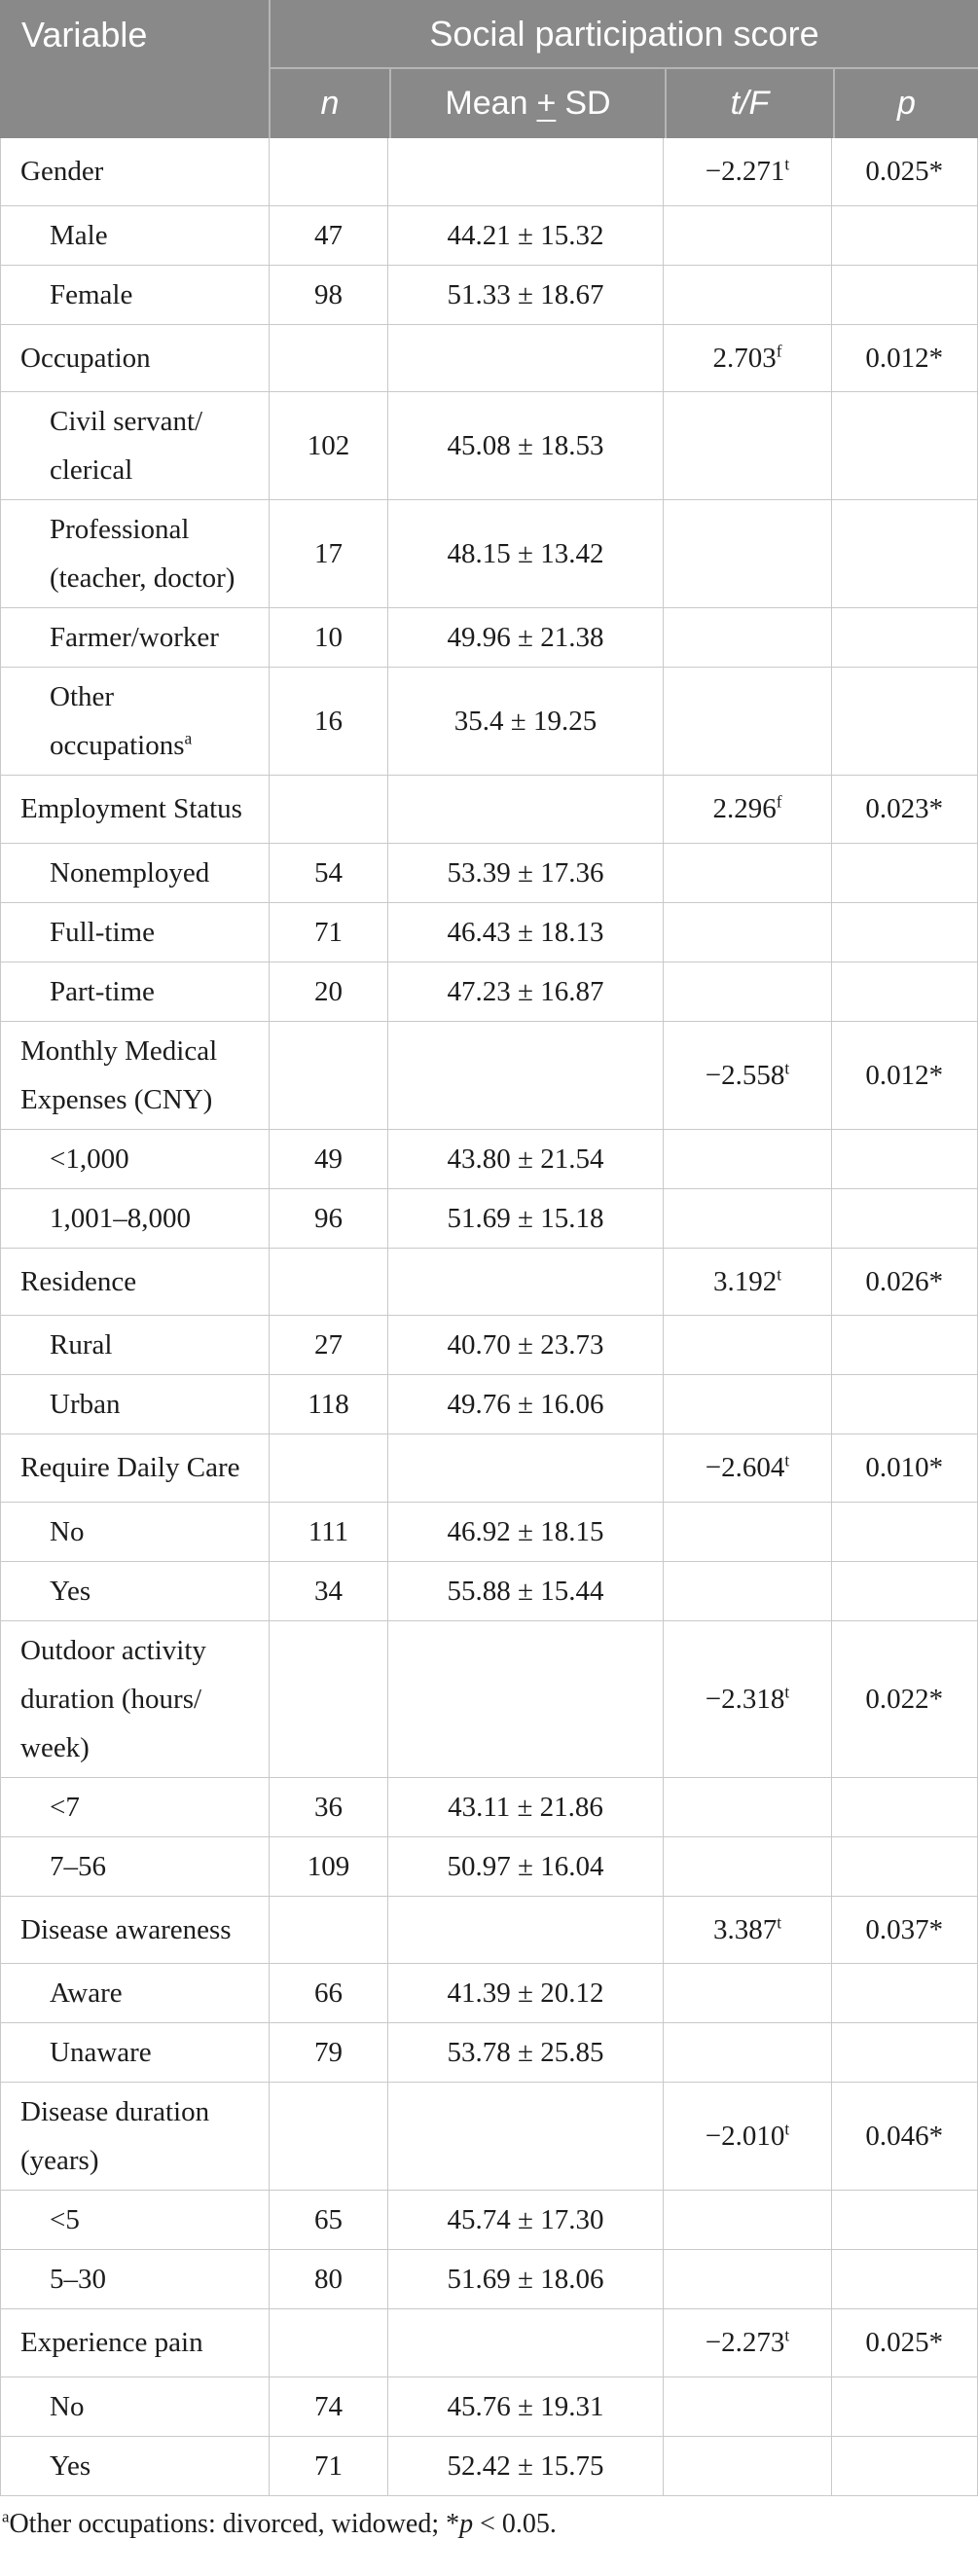 Image resolution: width=978 pixels, height=2576 pixels. I want to click on cell-variable: 5–30, so click(135, 2279).